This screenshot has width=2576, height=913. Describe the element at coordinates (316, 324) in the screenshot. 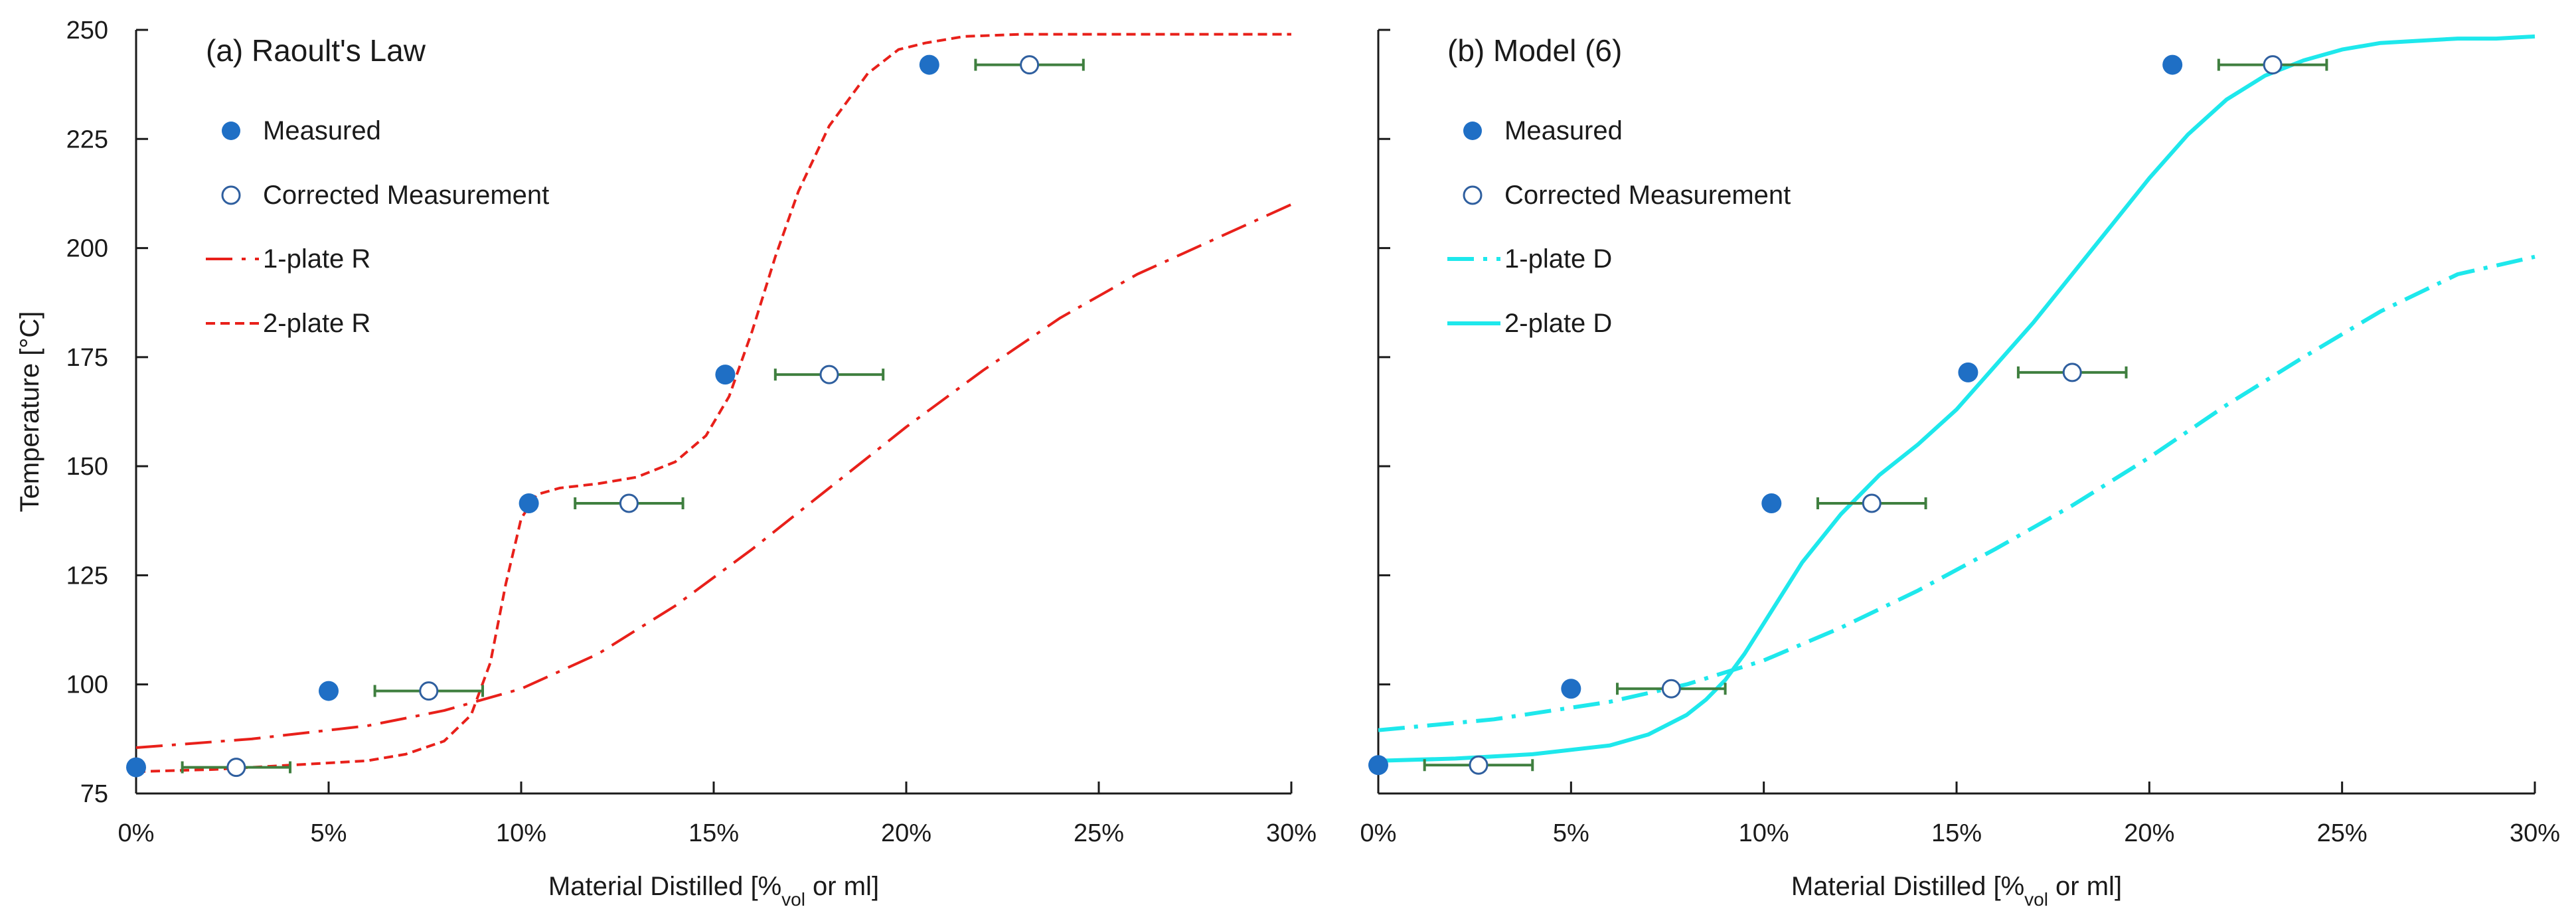

I see `legend-label: 2-plate R` at that location.